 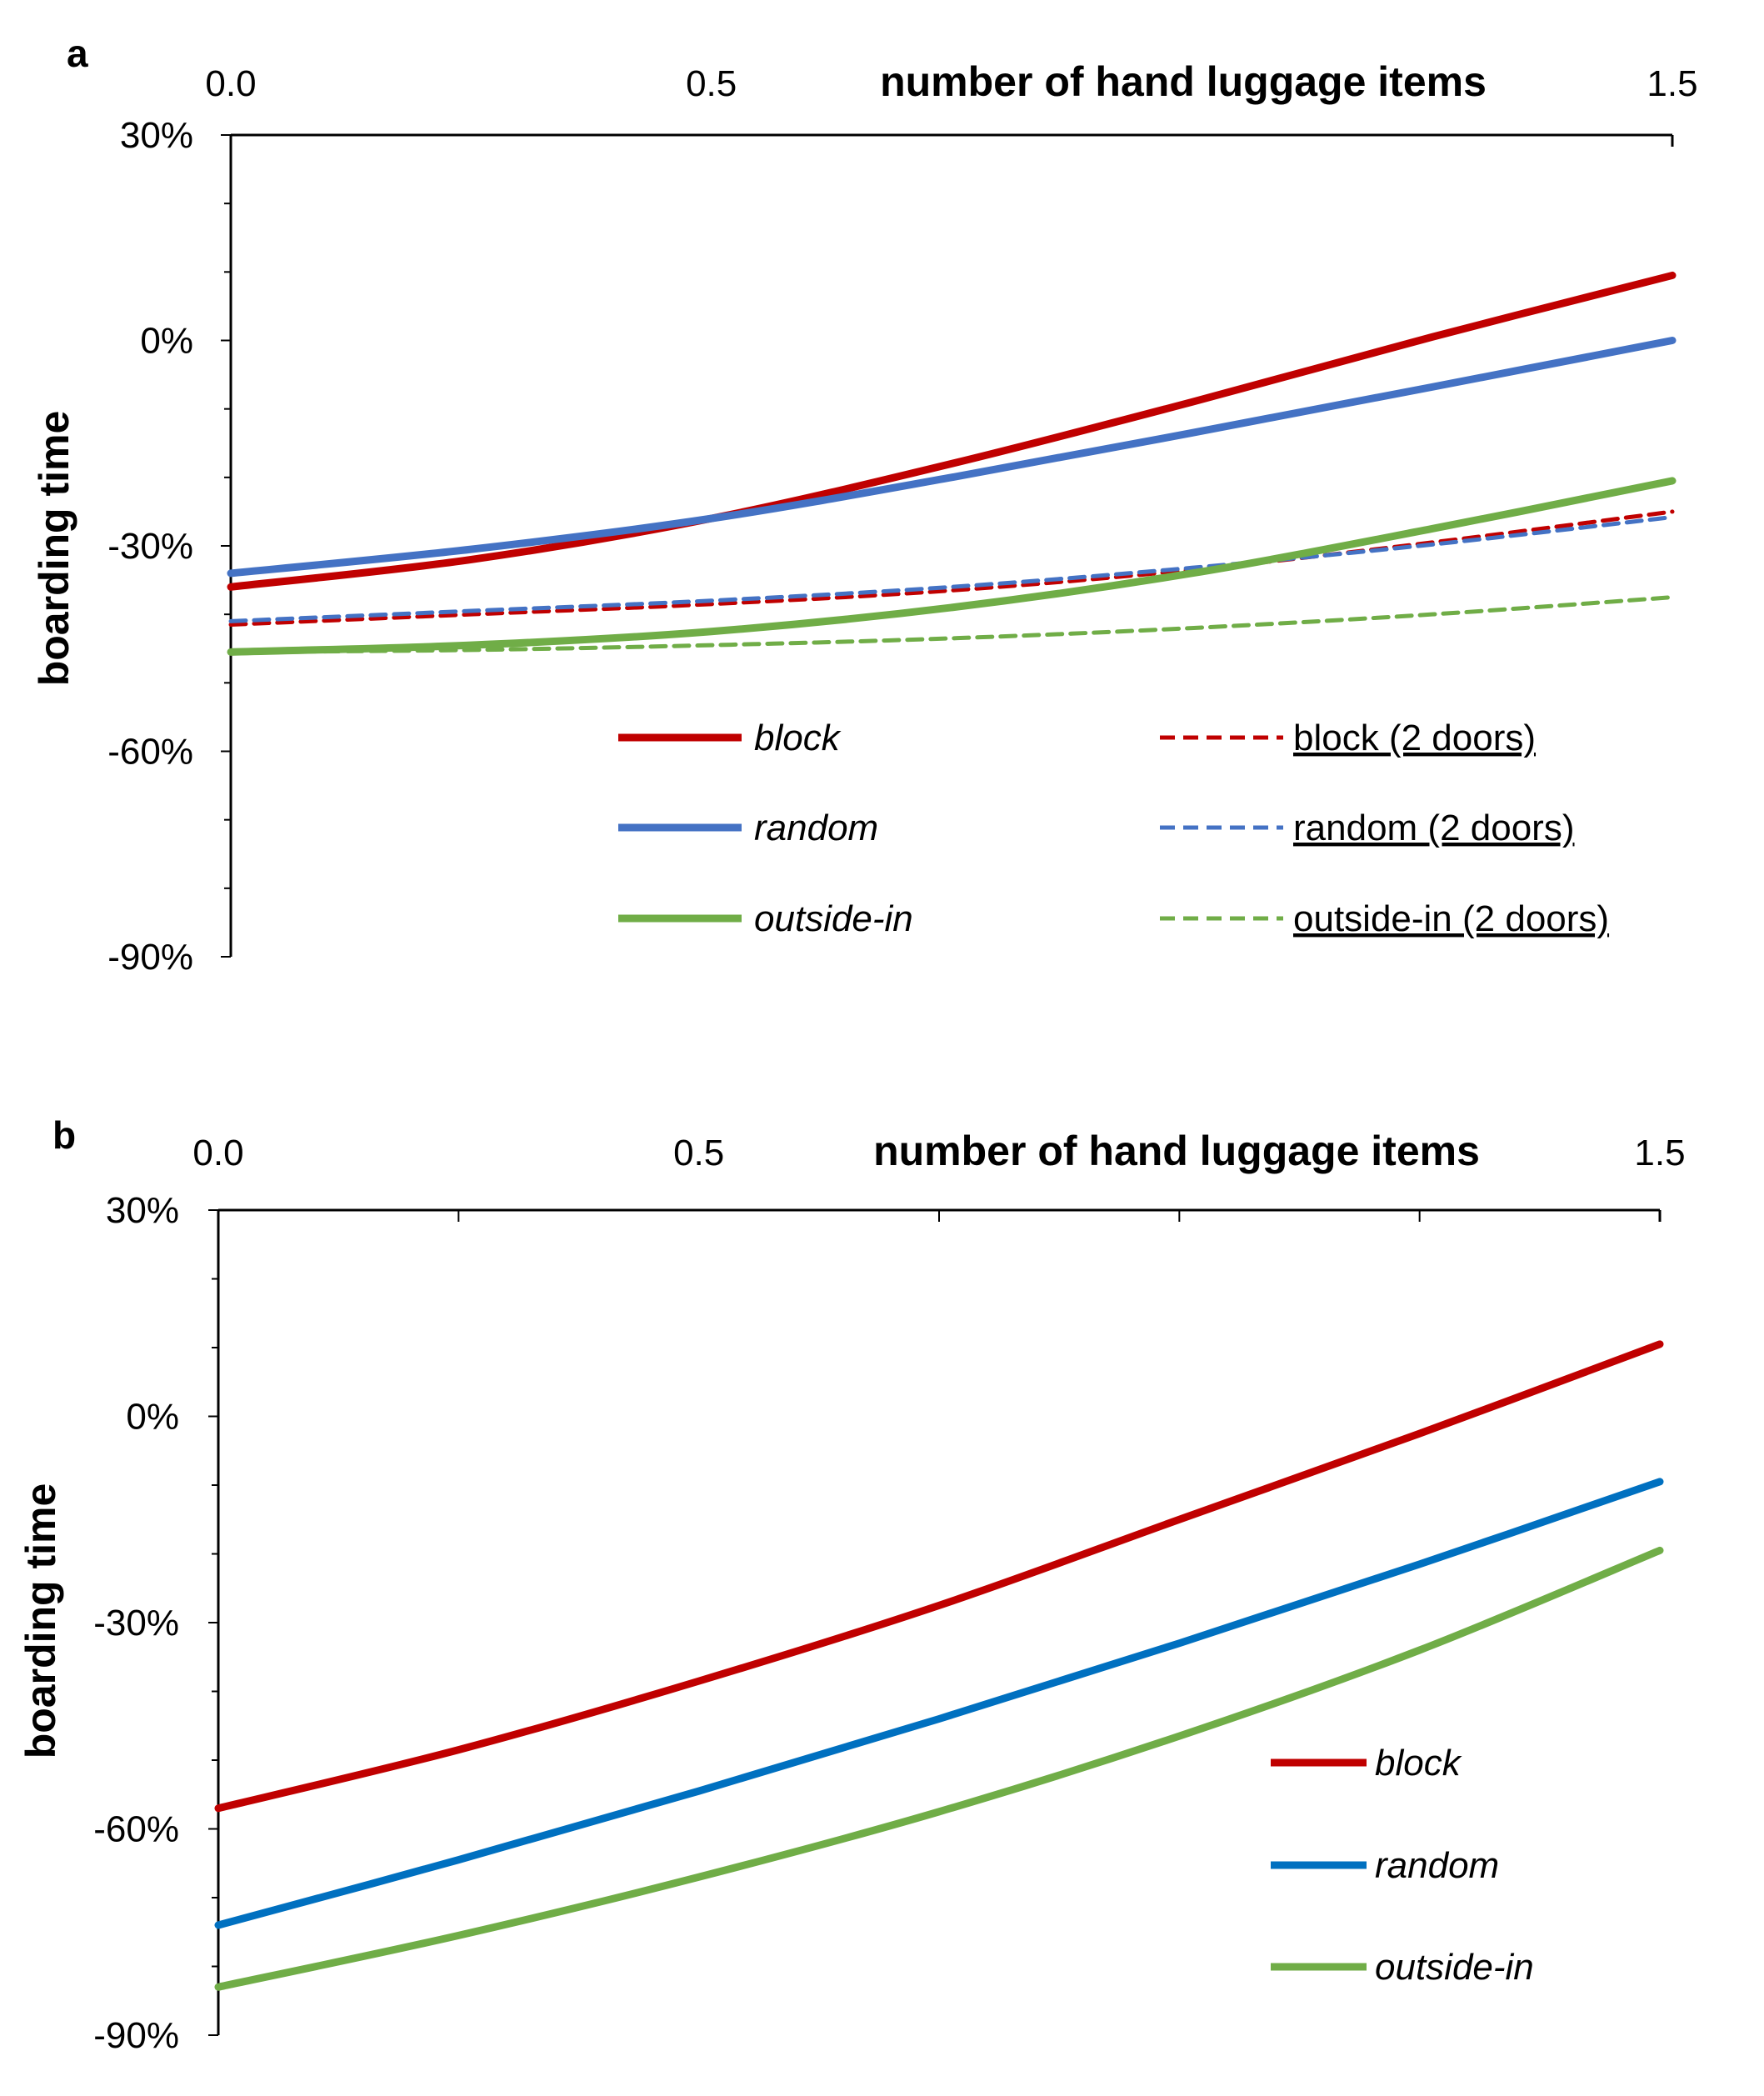 What do you see at coordinates (1434, 828) in the screenshot?
I see `legend-label-random-2-doors: random (2 doors)` at bounding box center [1434, 828].